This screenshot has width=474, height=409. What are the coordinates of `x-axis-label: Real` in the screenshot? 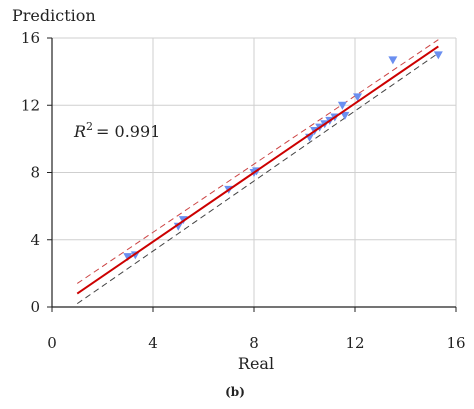 It's located at (256, 363).